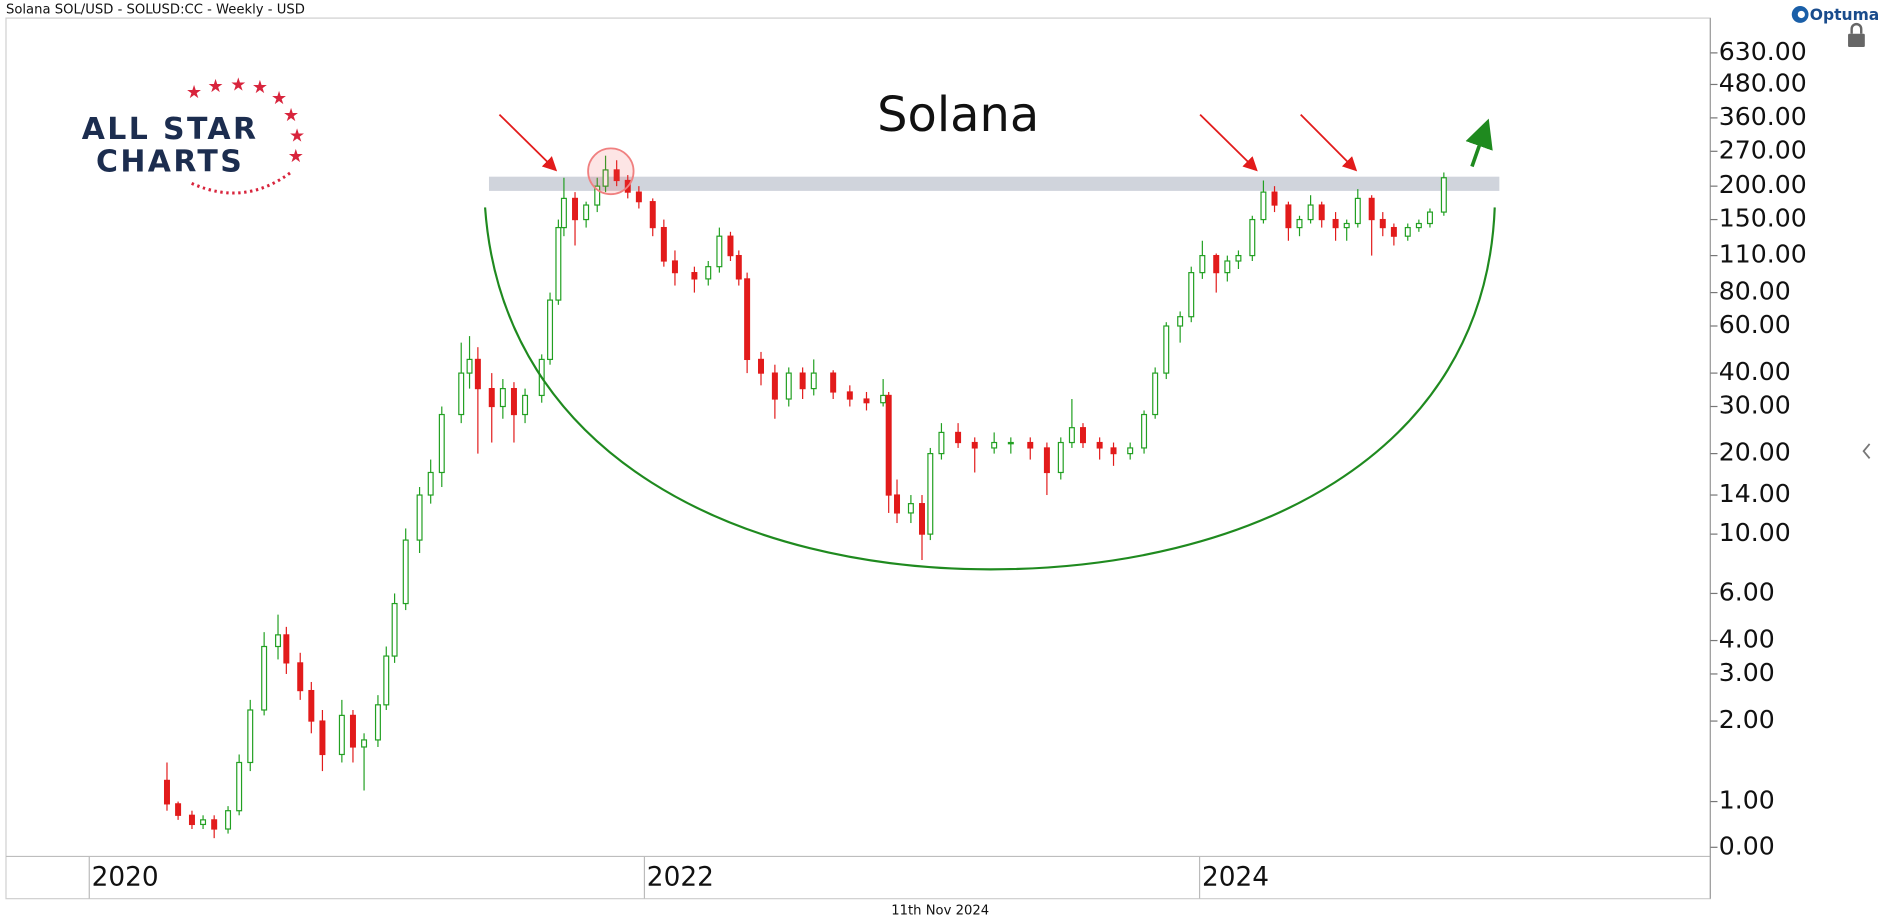 The image size is (1878, 924). I want to click on y-tick-label: 480.00, so click(1763, 82).